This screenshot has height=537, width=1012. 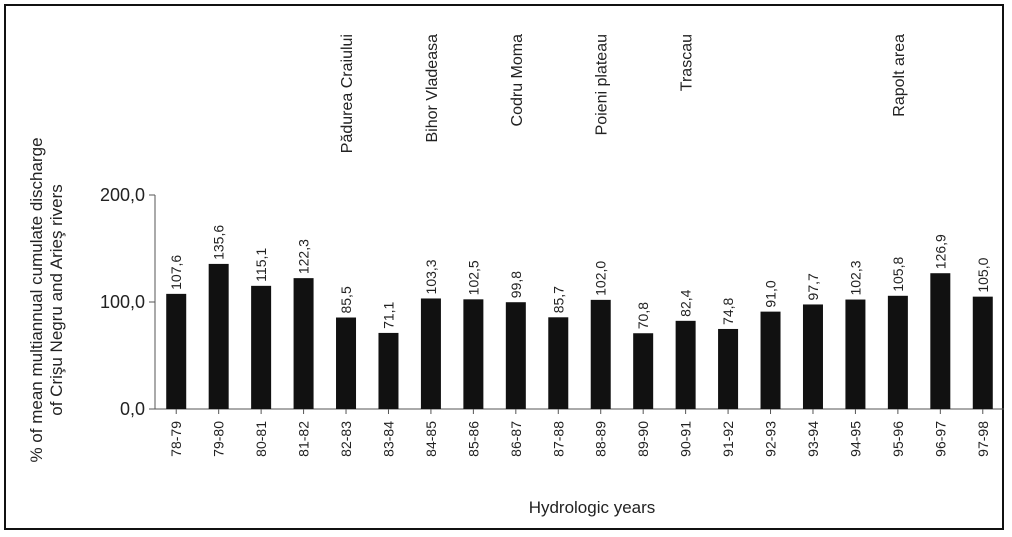 I want to click on x-tick-label: 79-80, so click(x=219, y=439).